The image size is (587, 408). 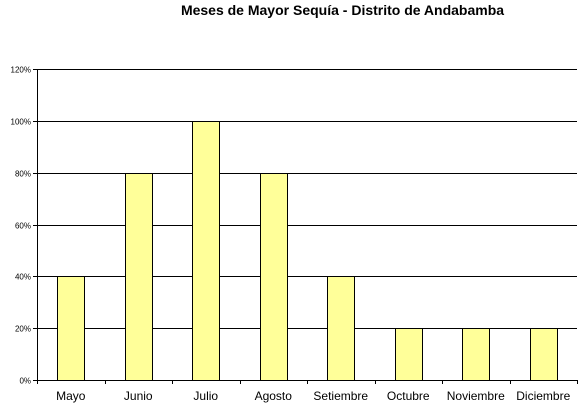 What do you see at coordinates (138, 396) in the screenshot?
I see `x-tick-label: Junio` at bounding box center [138, 396].